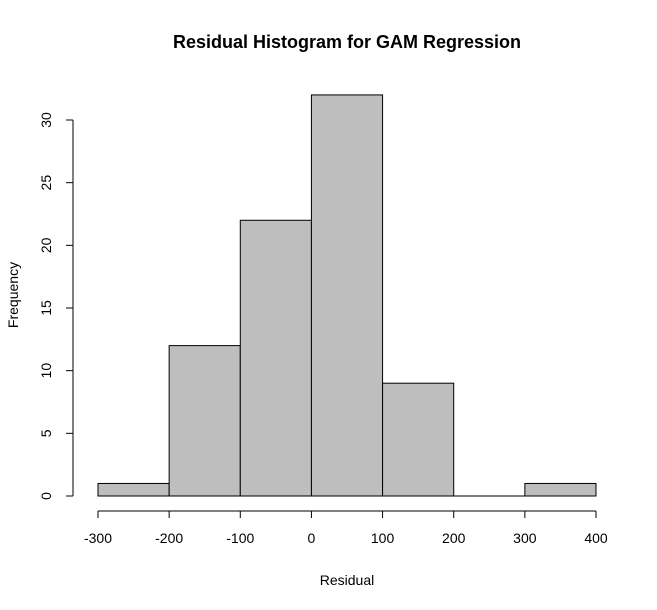 This screenshot has height=610, width=657. Describe the element at coordinates (383, 538) in the screenshot. I see `x-tick-label: 100` at that location.